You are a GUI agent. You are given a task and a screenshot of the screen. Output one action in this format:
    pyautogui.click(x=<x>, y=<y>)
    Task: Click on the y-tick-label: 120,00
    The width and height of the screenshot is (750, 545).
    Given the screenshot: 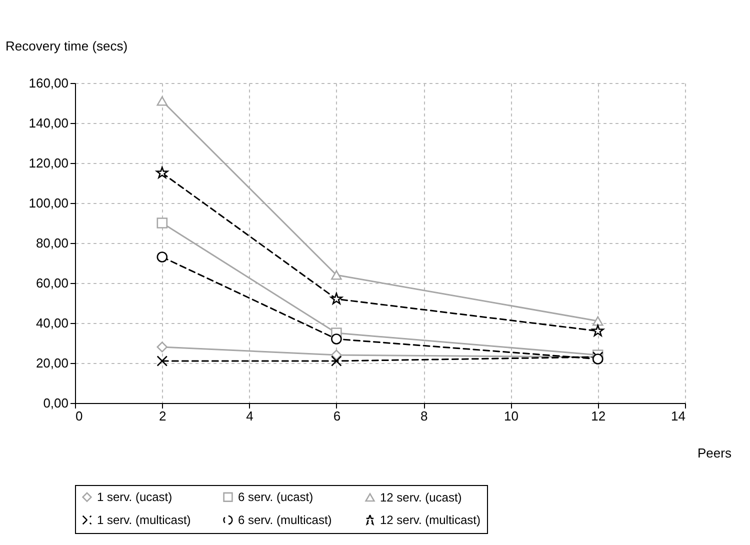 What is the action you would take?
    pyautogui.click(x=48, y=163)
    